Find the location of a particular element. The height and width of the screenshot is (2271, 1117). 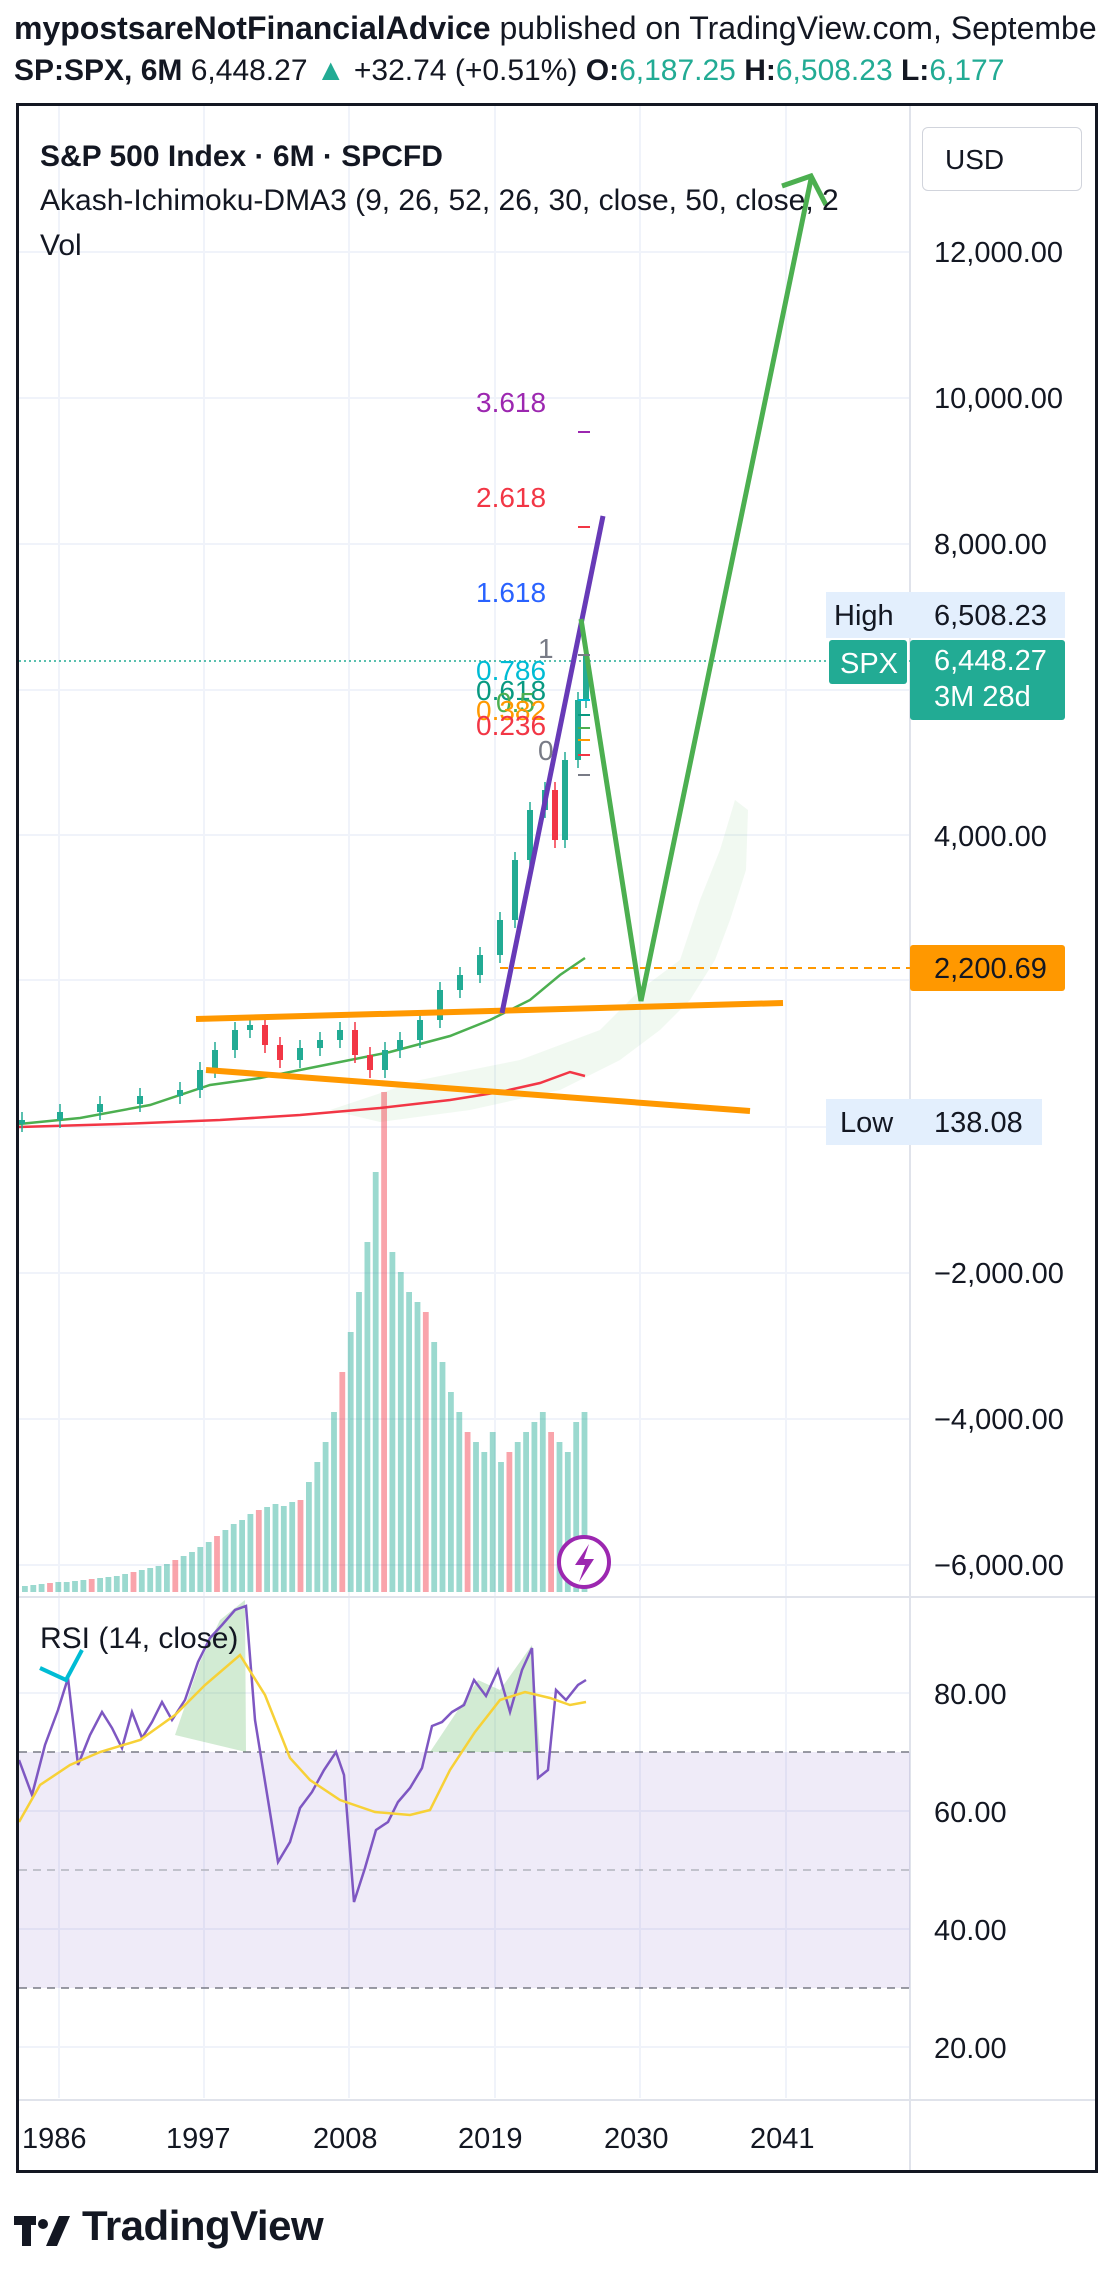

rsi-ma-line is located at coordinates (302, 1738).